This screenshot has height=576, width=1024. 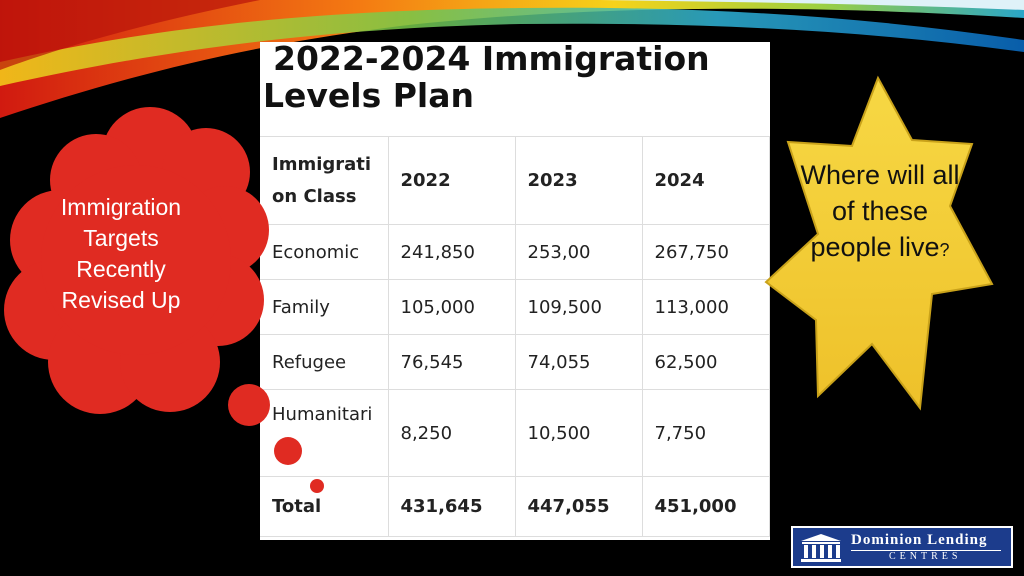 I want to click on header-year: 2022, so click(x=451, y=180).